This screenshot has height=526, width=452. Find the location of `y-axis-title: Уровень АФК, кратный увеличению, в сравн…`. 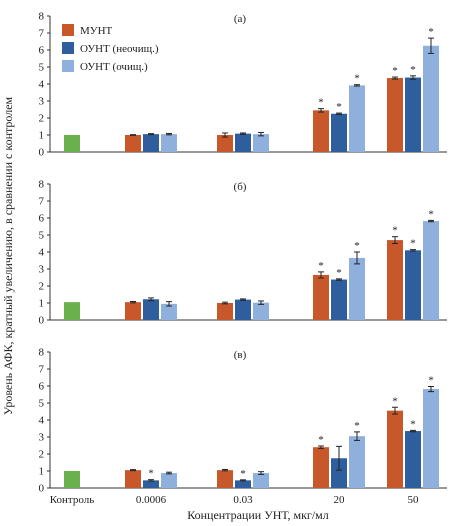

y-axis-title: Уровень АФК, кратный увеличению, в сравн… is located at coordinates (8, 255).